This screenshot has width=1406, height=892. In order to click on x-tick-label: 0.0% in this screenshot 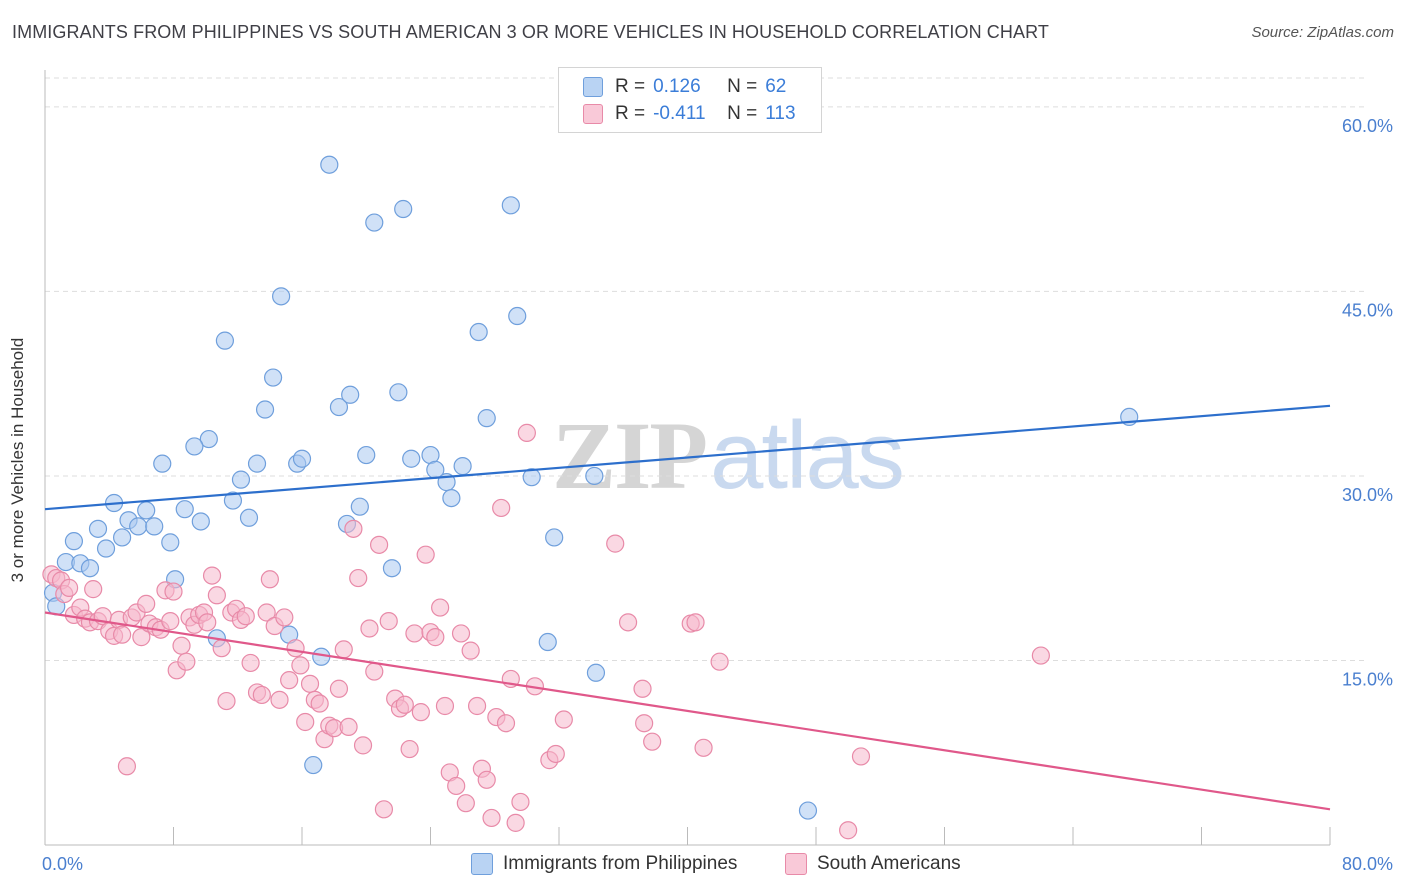, I will do `click(62, 864)`.